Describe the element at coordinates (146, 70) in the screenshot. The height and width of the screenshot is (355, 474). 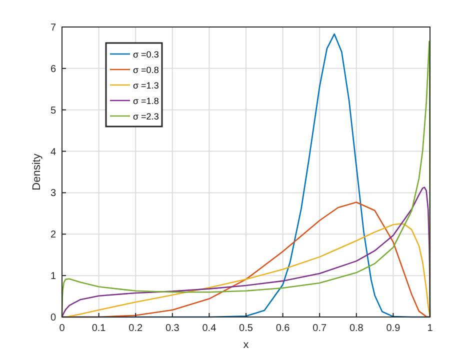
I see `legend-label: σ =0.8` at that location.